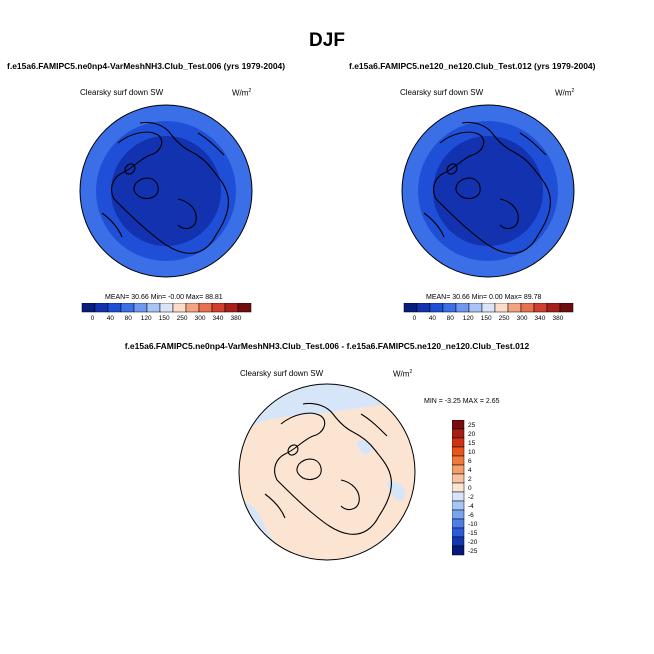  Describe the element at coordinates (122, 92) in the screenshot. I see `plot-title-1: Clearsky surf down SW` at that location.